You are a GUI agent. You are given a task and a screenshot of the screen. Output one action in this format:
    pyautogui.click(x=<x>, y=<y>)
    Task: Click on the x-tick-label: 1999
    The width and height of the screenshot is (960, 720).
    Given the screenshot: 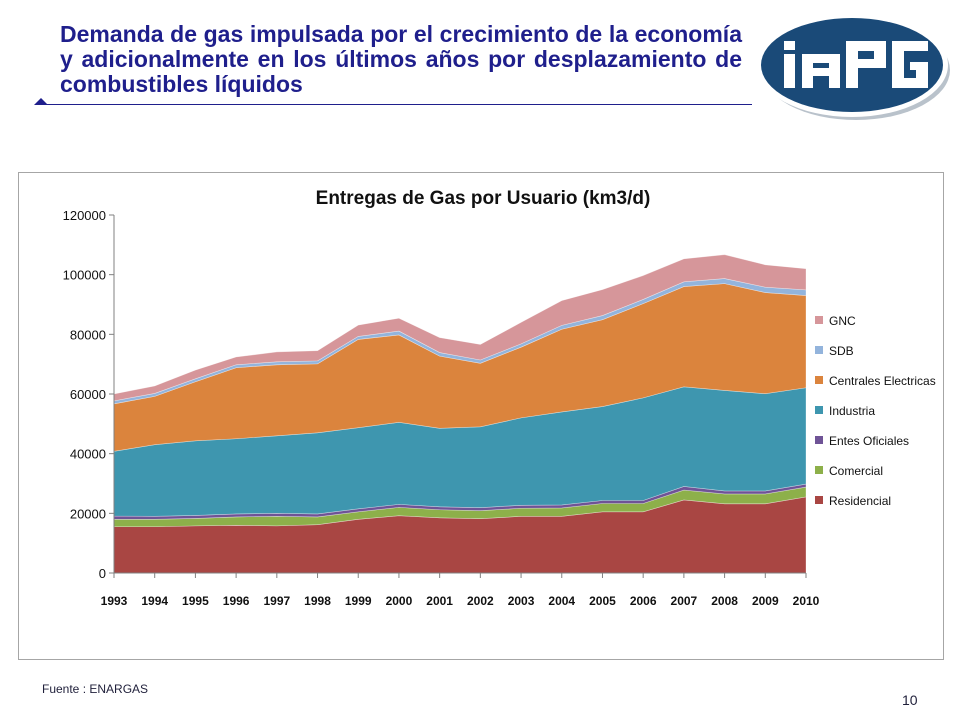 What is the action you would take?
    pyautogui.click(x=358, y=601)
    